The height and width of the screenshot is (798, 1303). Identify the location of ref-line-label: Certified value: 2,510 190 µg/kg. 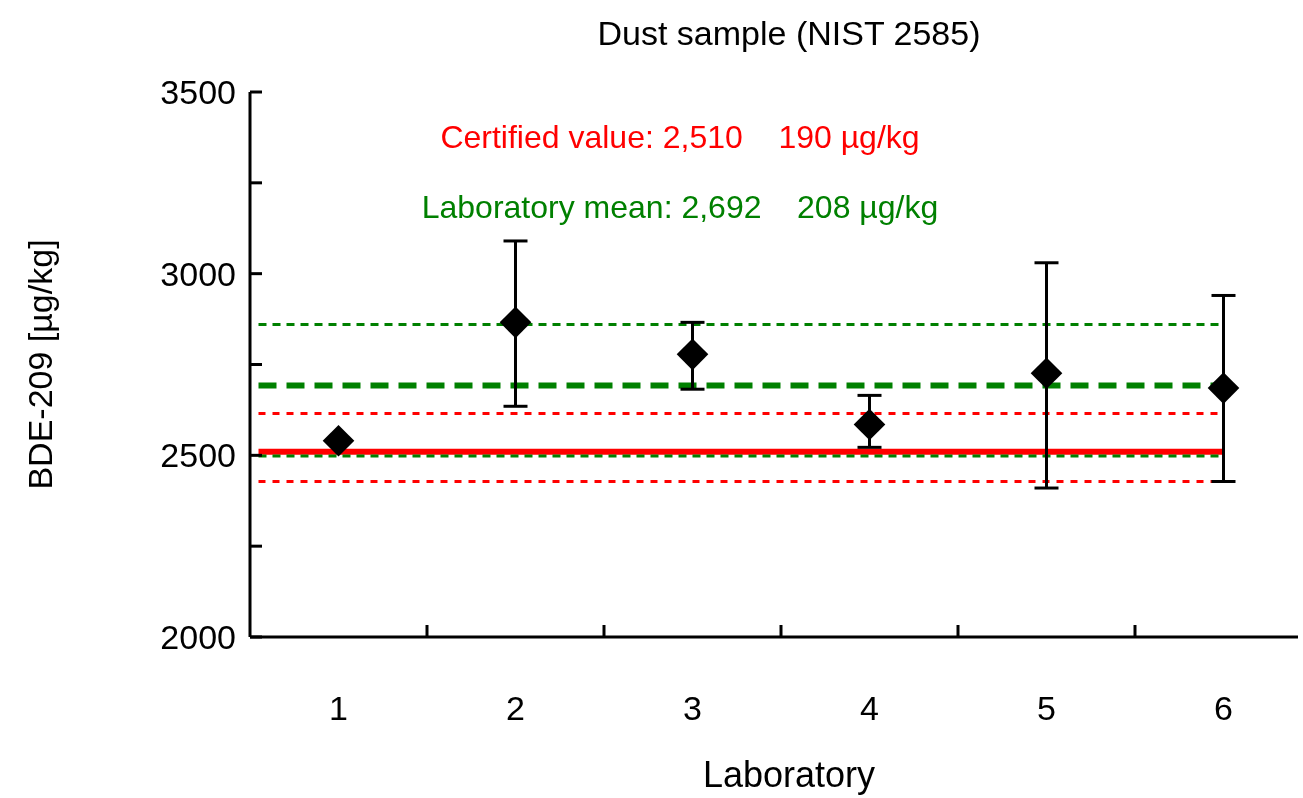
(680, 137).